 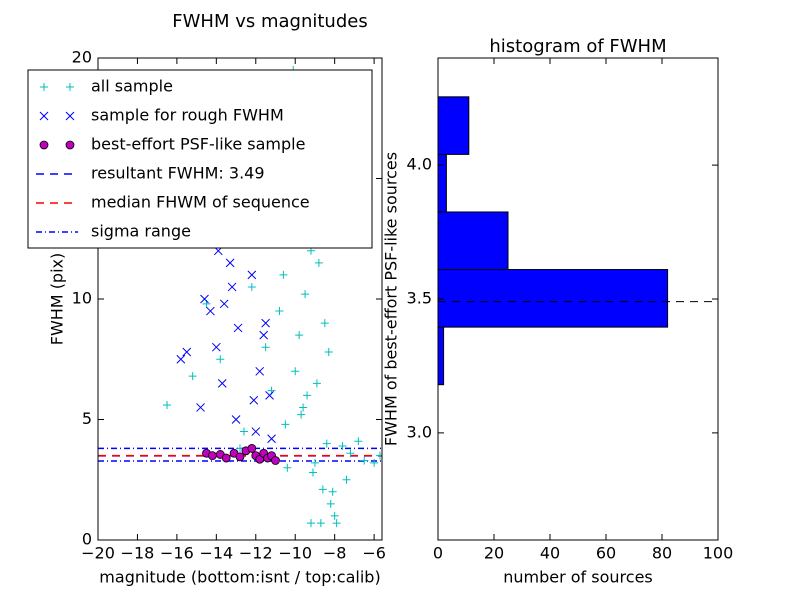 I want to click on x-tick-label: −10, so click(x=295, y=553).